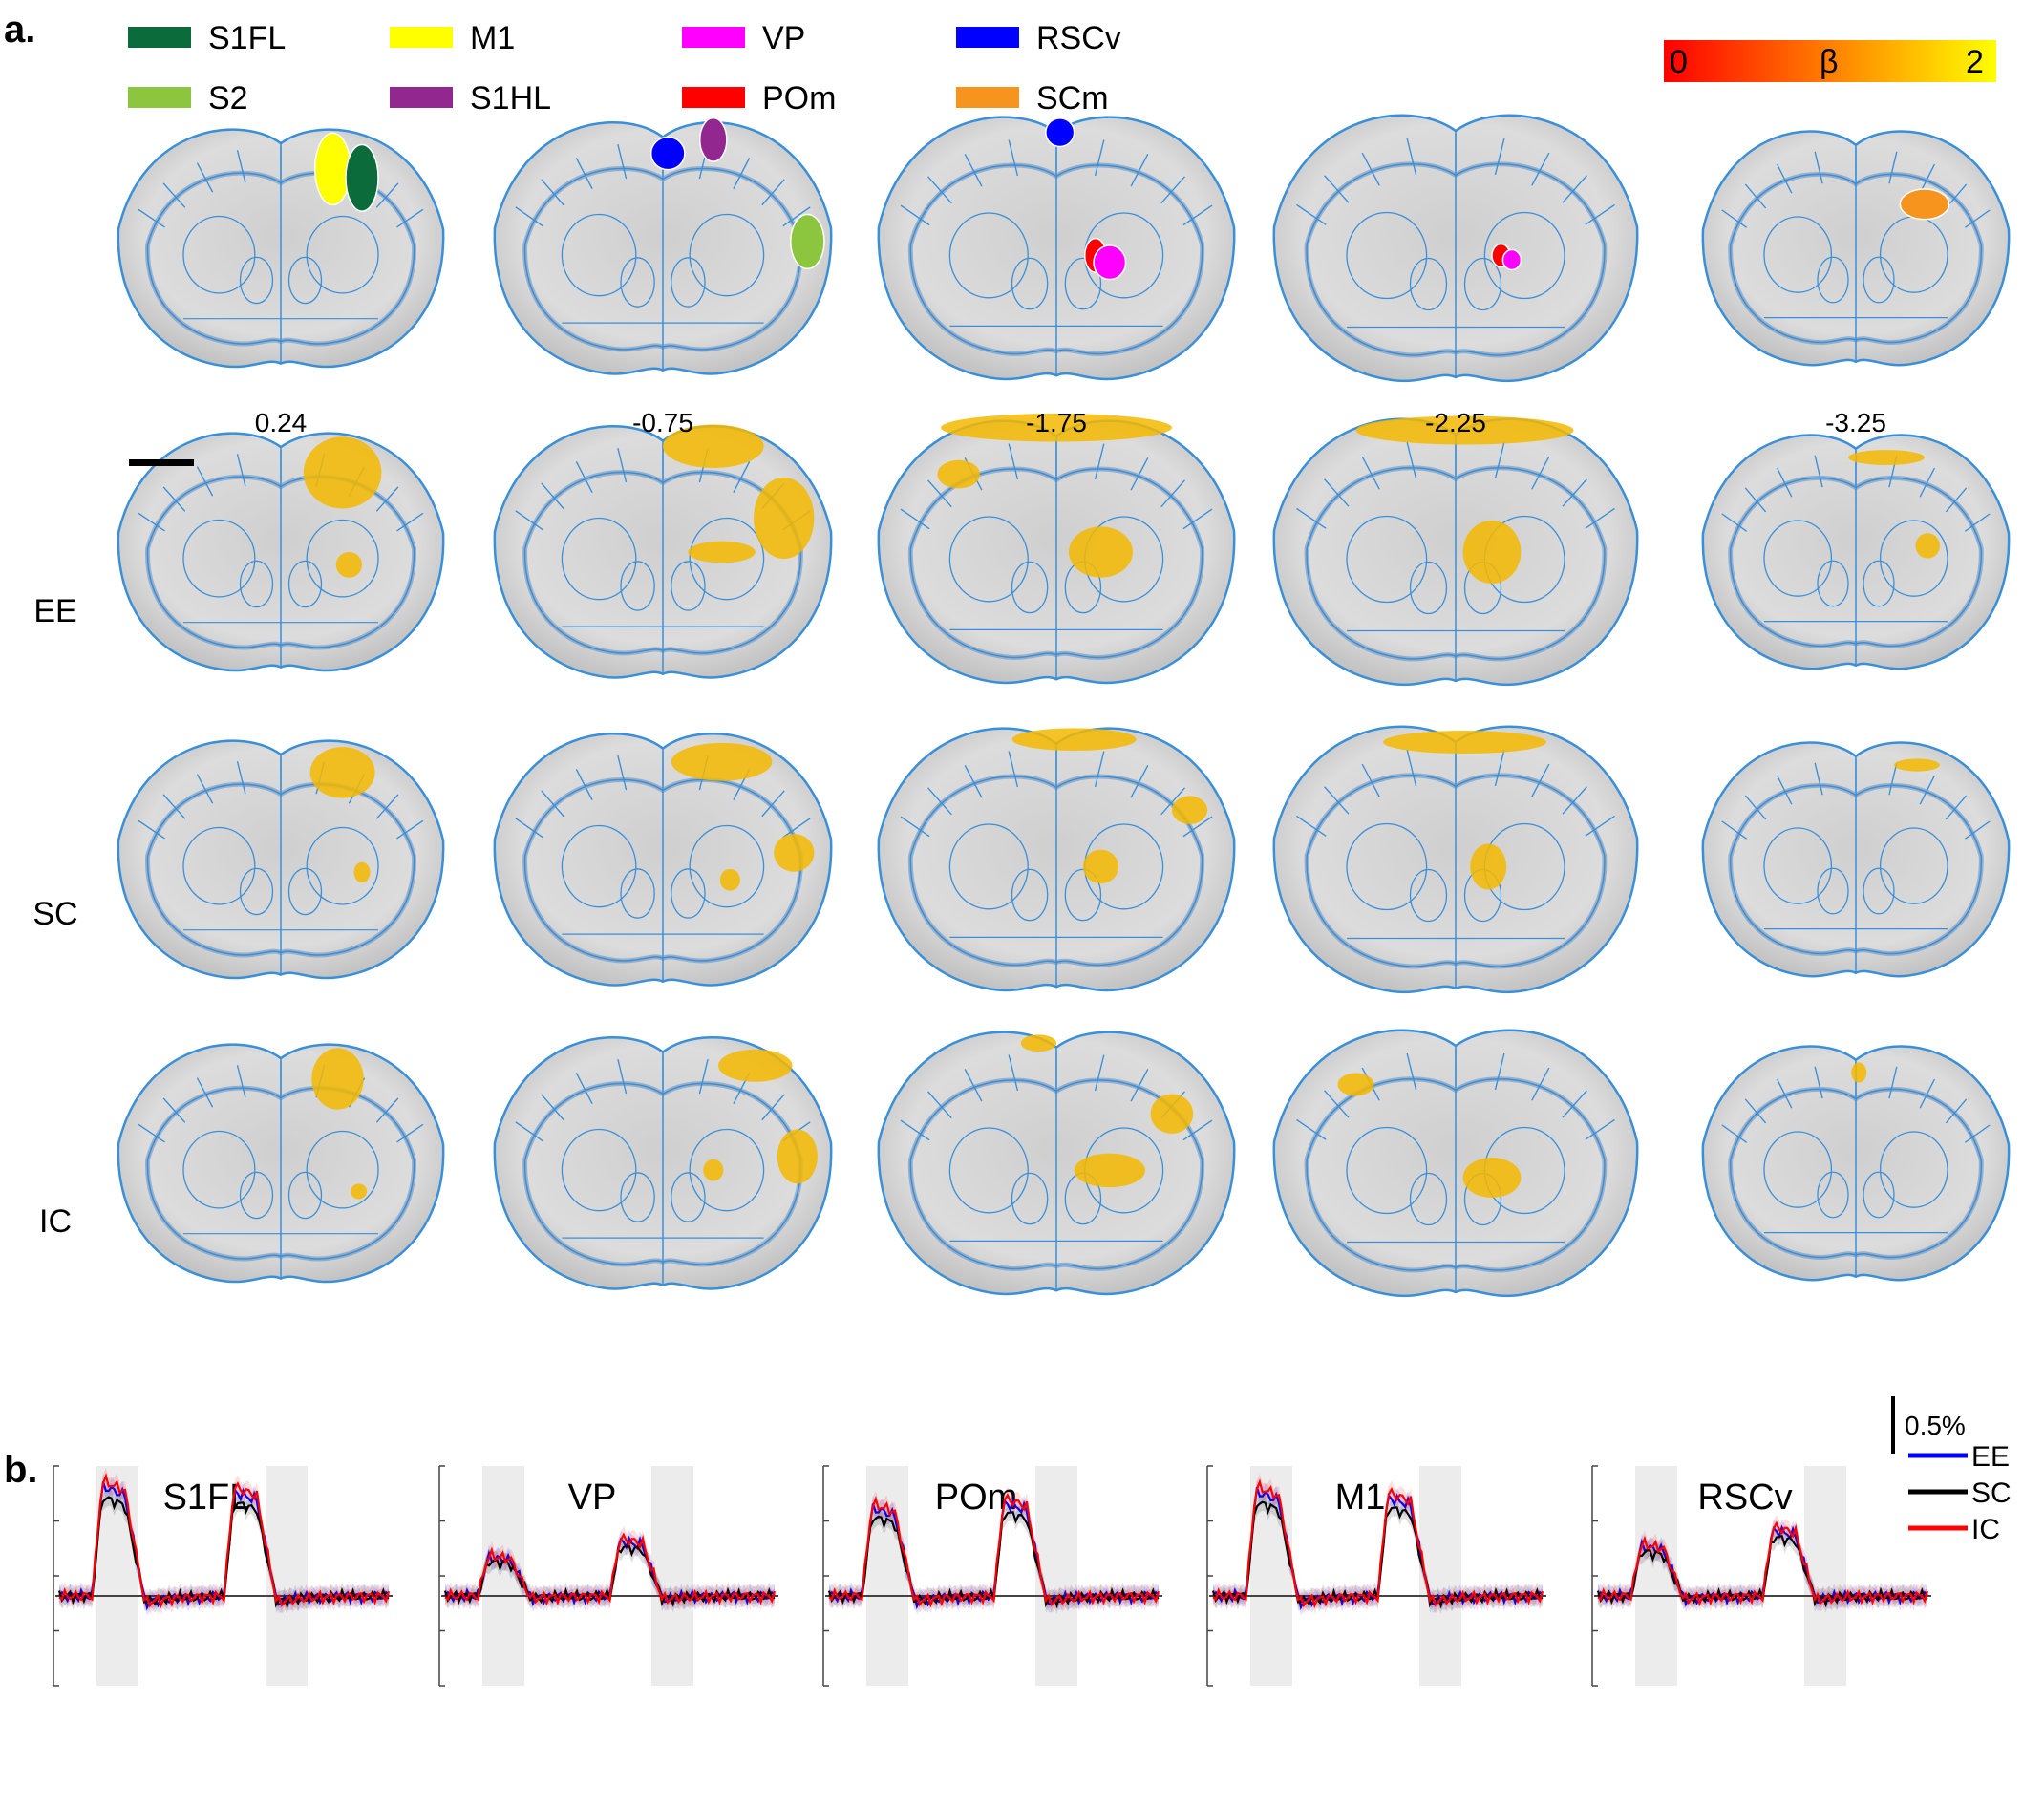 The width and height of the screenshot is (2044, 1807). Describe the element at coordinates (1959, 1457) in the screenshot. I see `condition-legend-ee: EE` at that location.